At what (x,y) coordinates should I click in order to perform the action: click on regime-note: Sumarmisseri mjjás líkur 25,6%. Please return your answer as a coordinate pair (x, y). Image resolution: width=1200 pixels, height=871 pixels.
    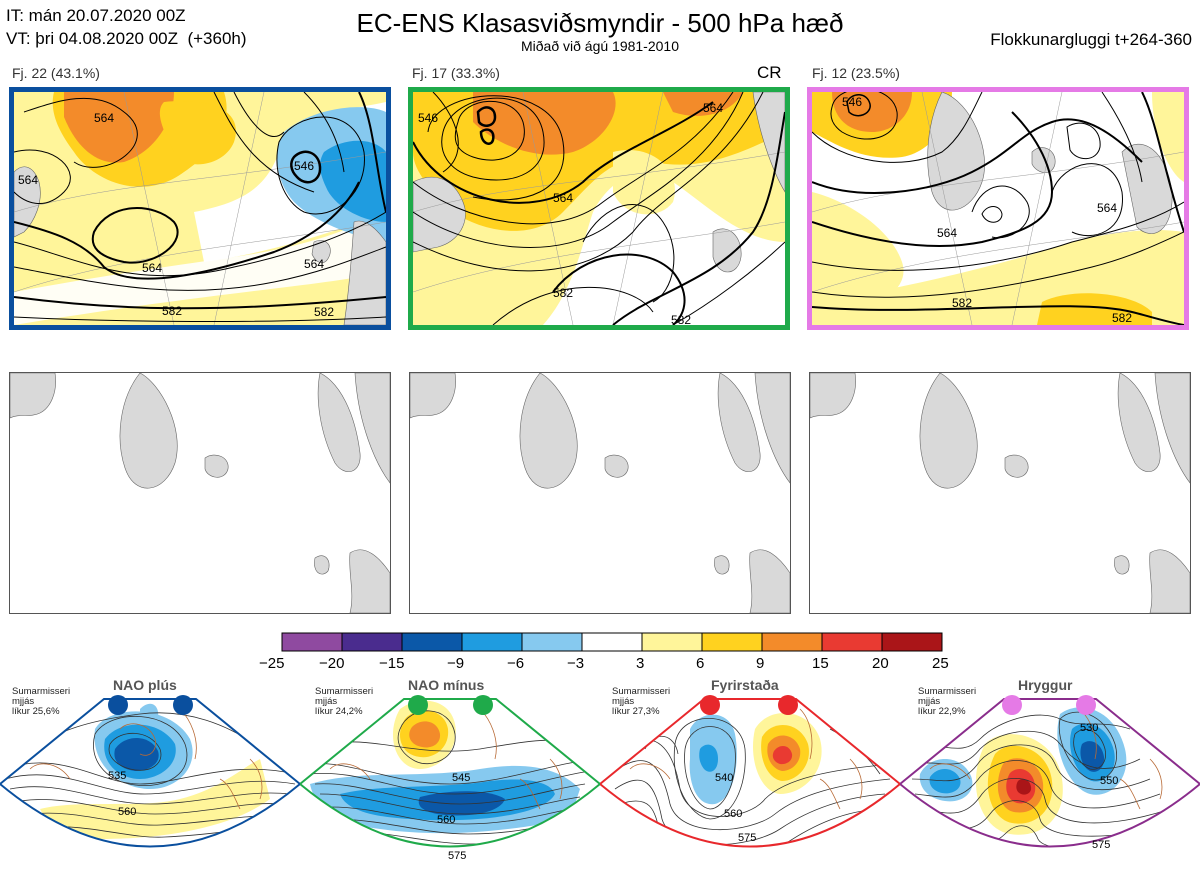
    Looking at the image, I should click on (41, 701).